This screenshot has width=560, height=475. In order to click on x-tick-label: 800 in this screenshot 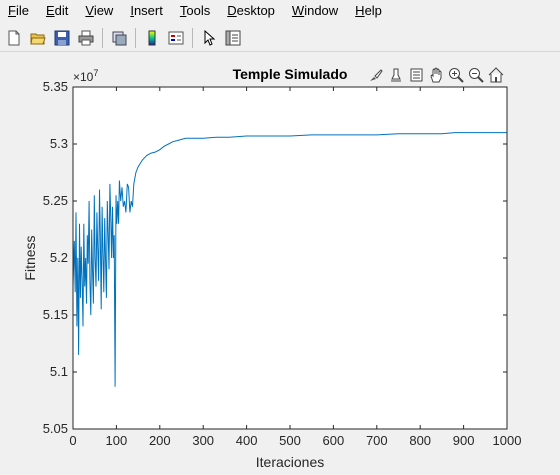, I will do `click(420, 440)`.